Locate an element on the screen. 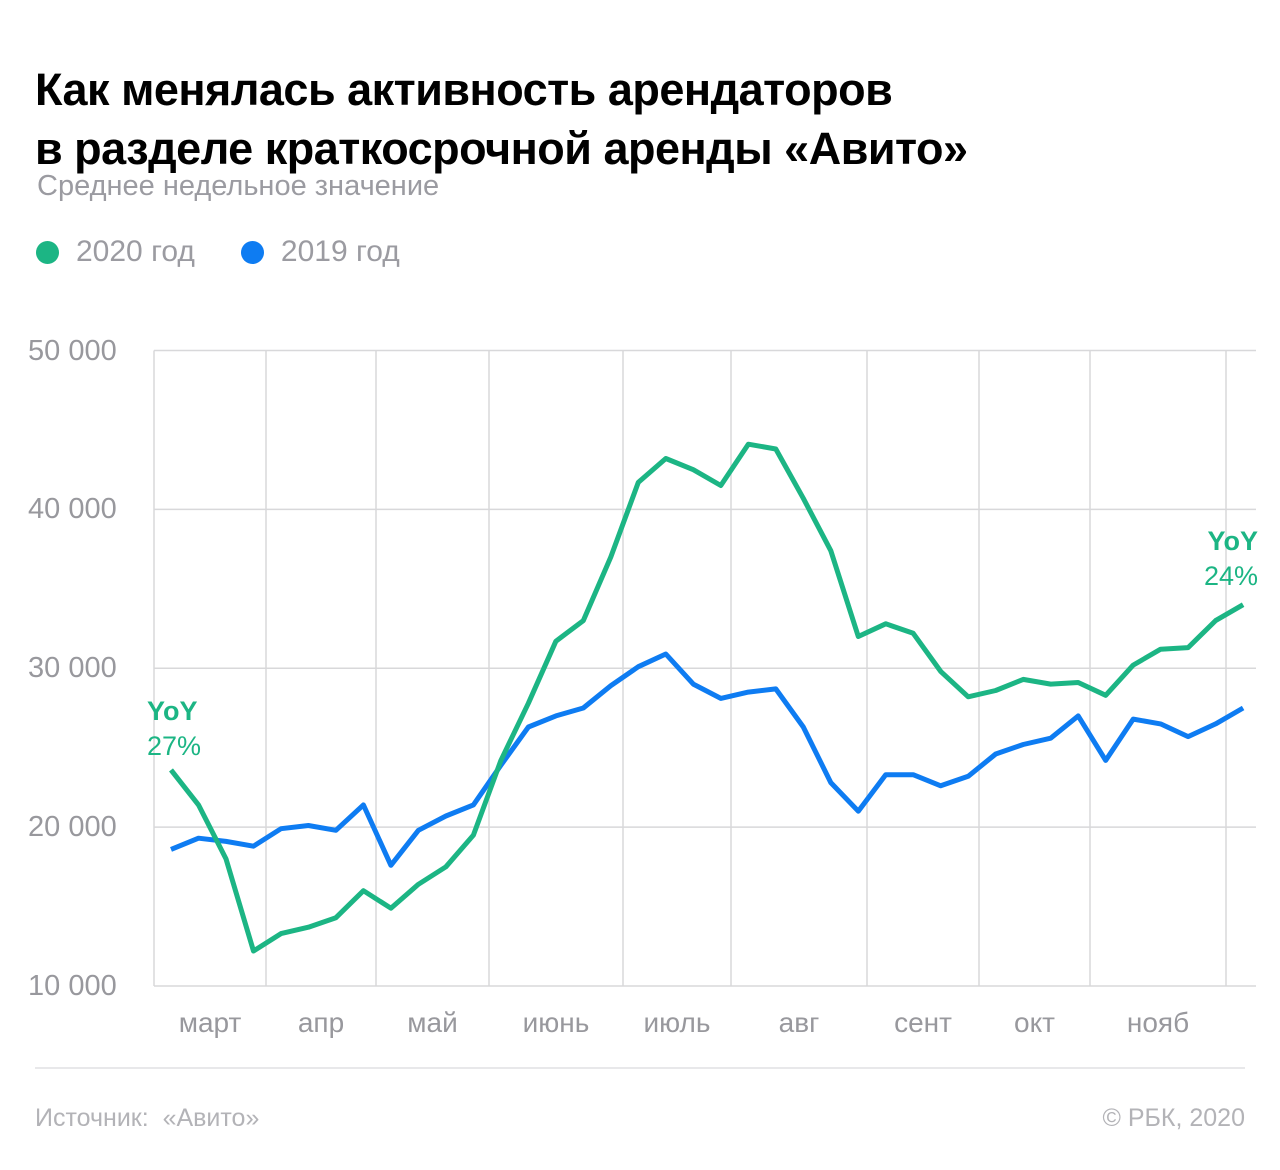  x-axis-label: окт is located at coordinates (1034, 1022).